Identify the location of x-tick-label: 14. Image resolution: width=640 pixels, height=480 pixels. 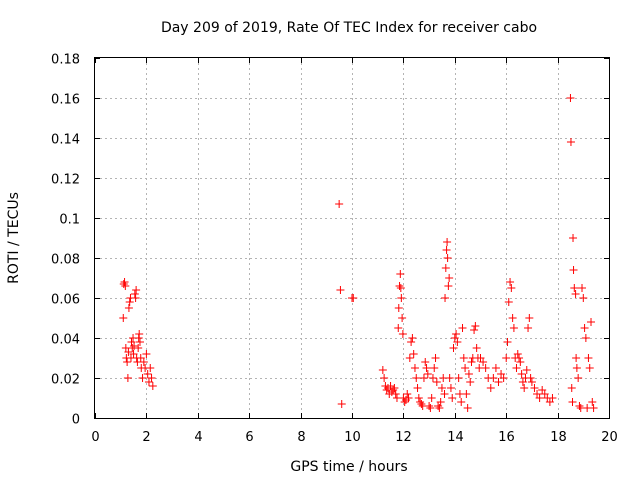
(455, 437).